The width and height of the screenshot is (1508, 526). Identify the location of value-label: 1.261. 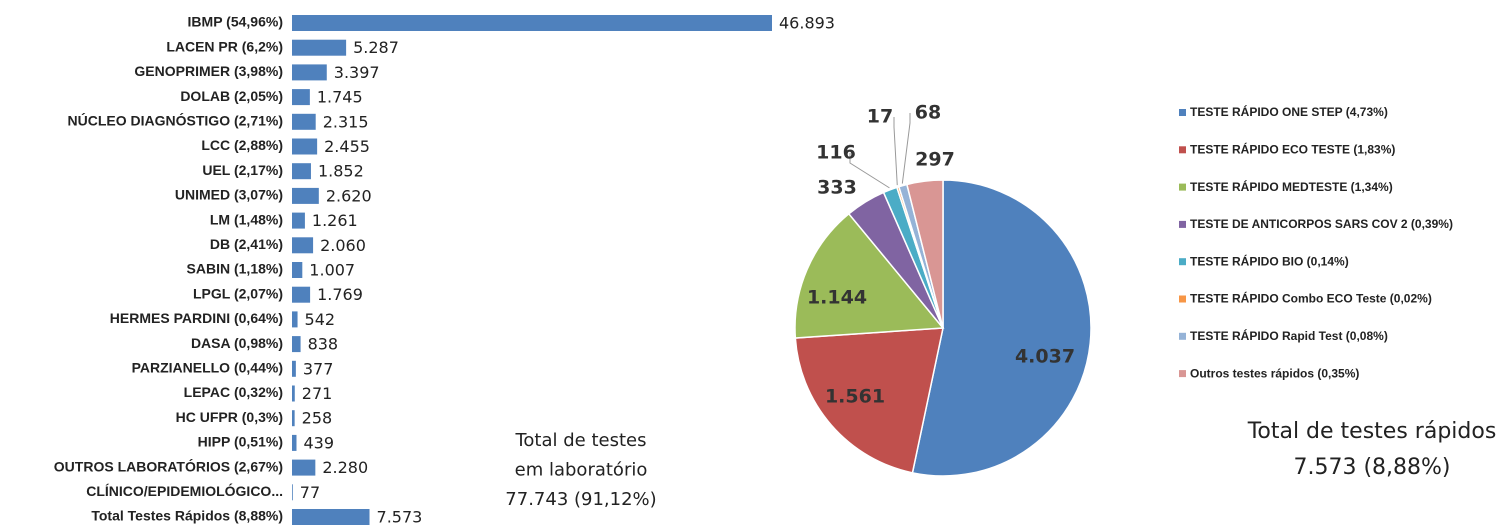
(335, 220).